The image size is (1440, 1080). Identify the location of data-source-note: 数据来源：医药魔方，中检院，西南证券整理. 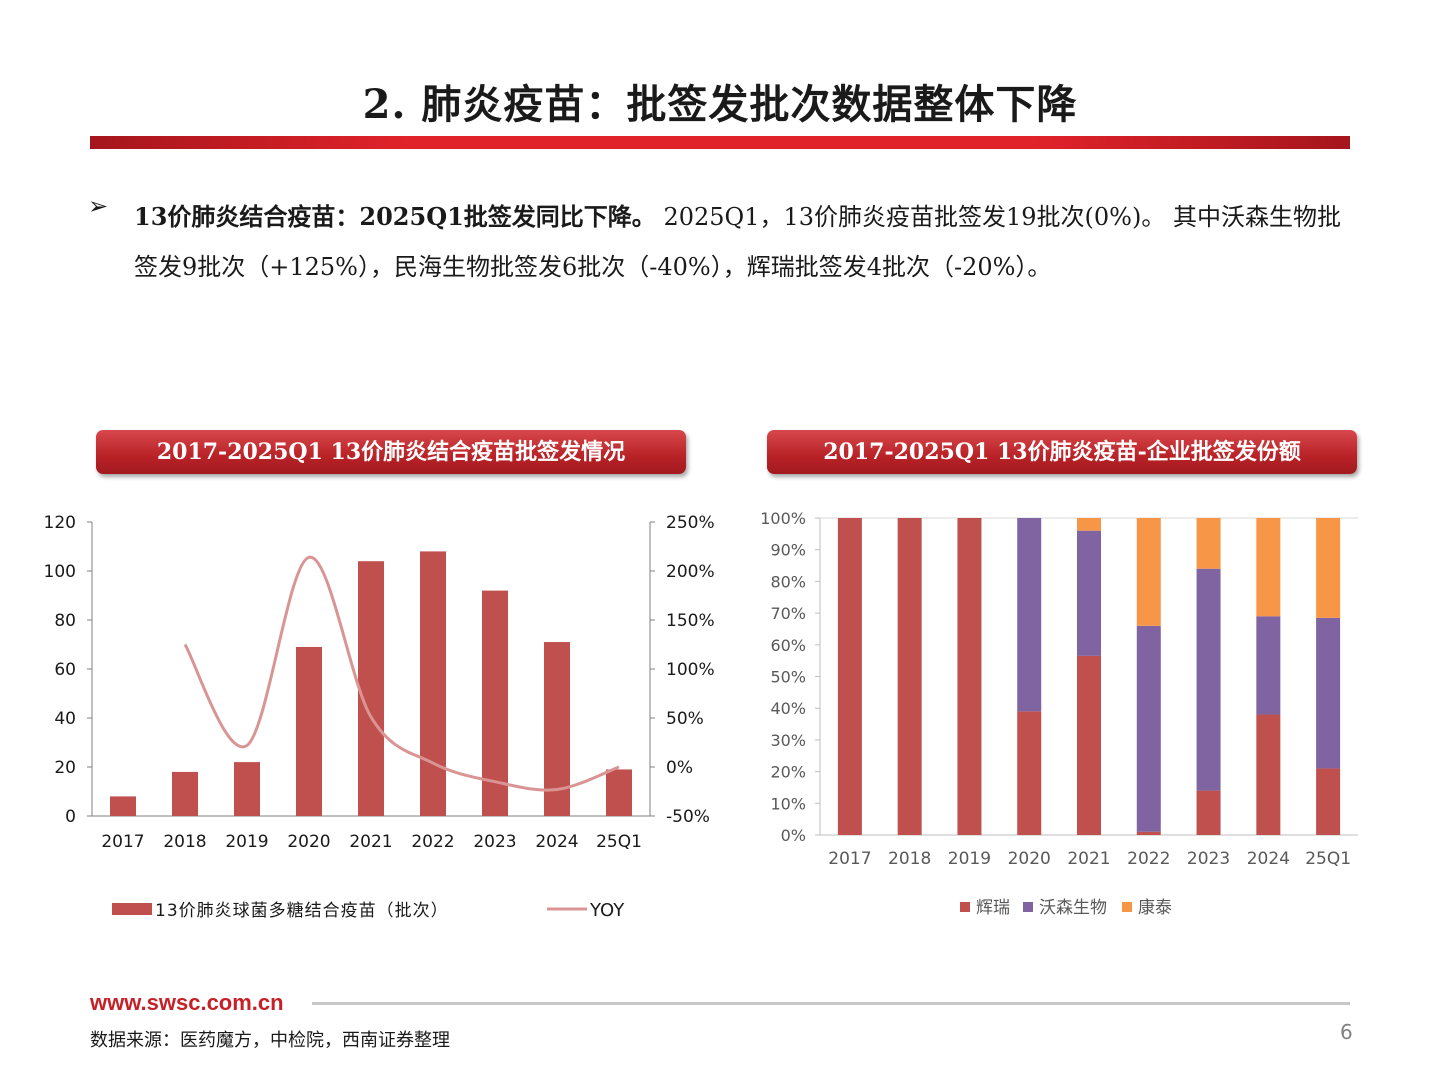
(270, 1040).